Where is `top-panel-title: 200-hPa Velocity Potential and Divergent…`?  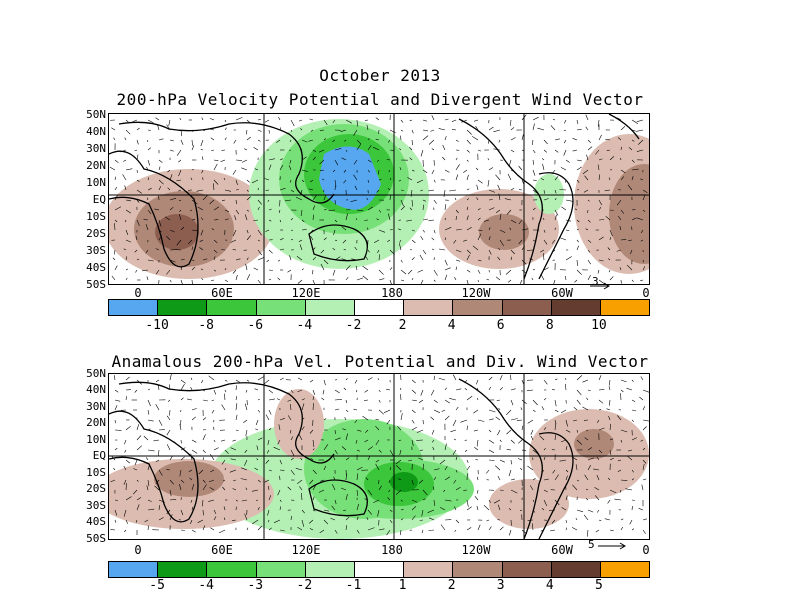
top-panel-title: 200-hPa Velocity Potential and Divergent… is located at coordinates (380, 99).